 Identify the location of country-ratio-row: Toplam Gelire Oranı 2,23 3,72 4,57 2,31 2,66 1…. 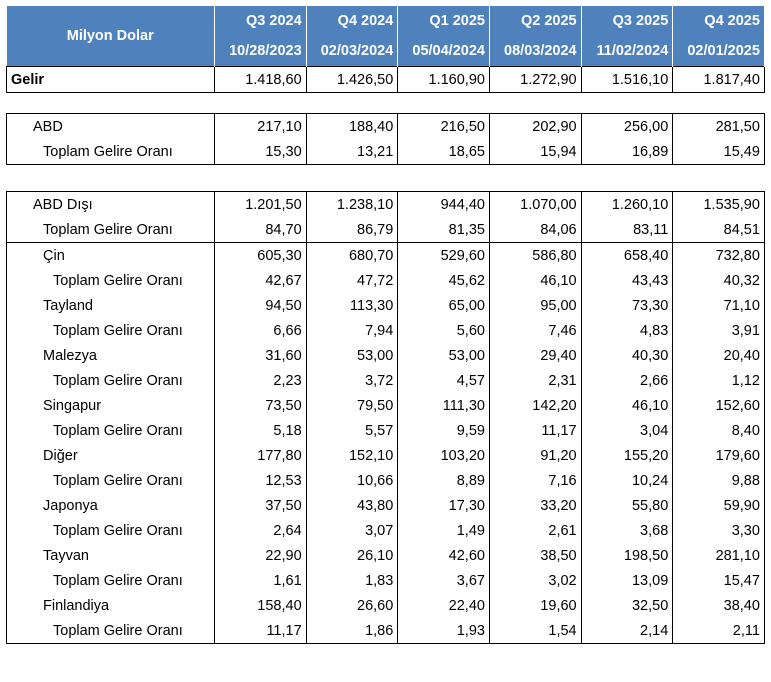
(386, 380).